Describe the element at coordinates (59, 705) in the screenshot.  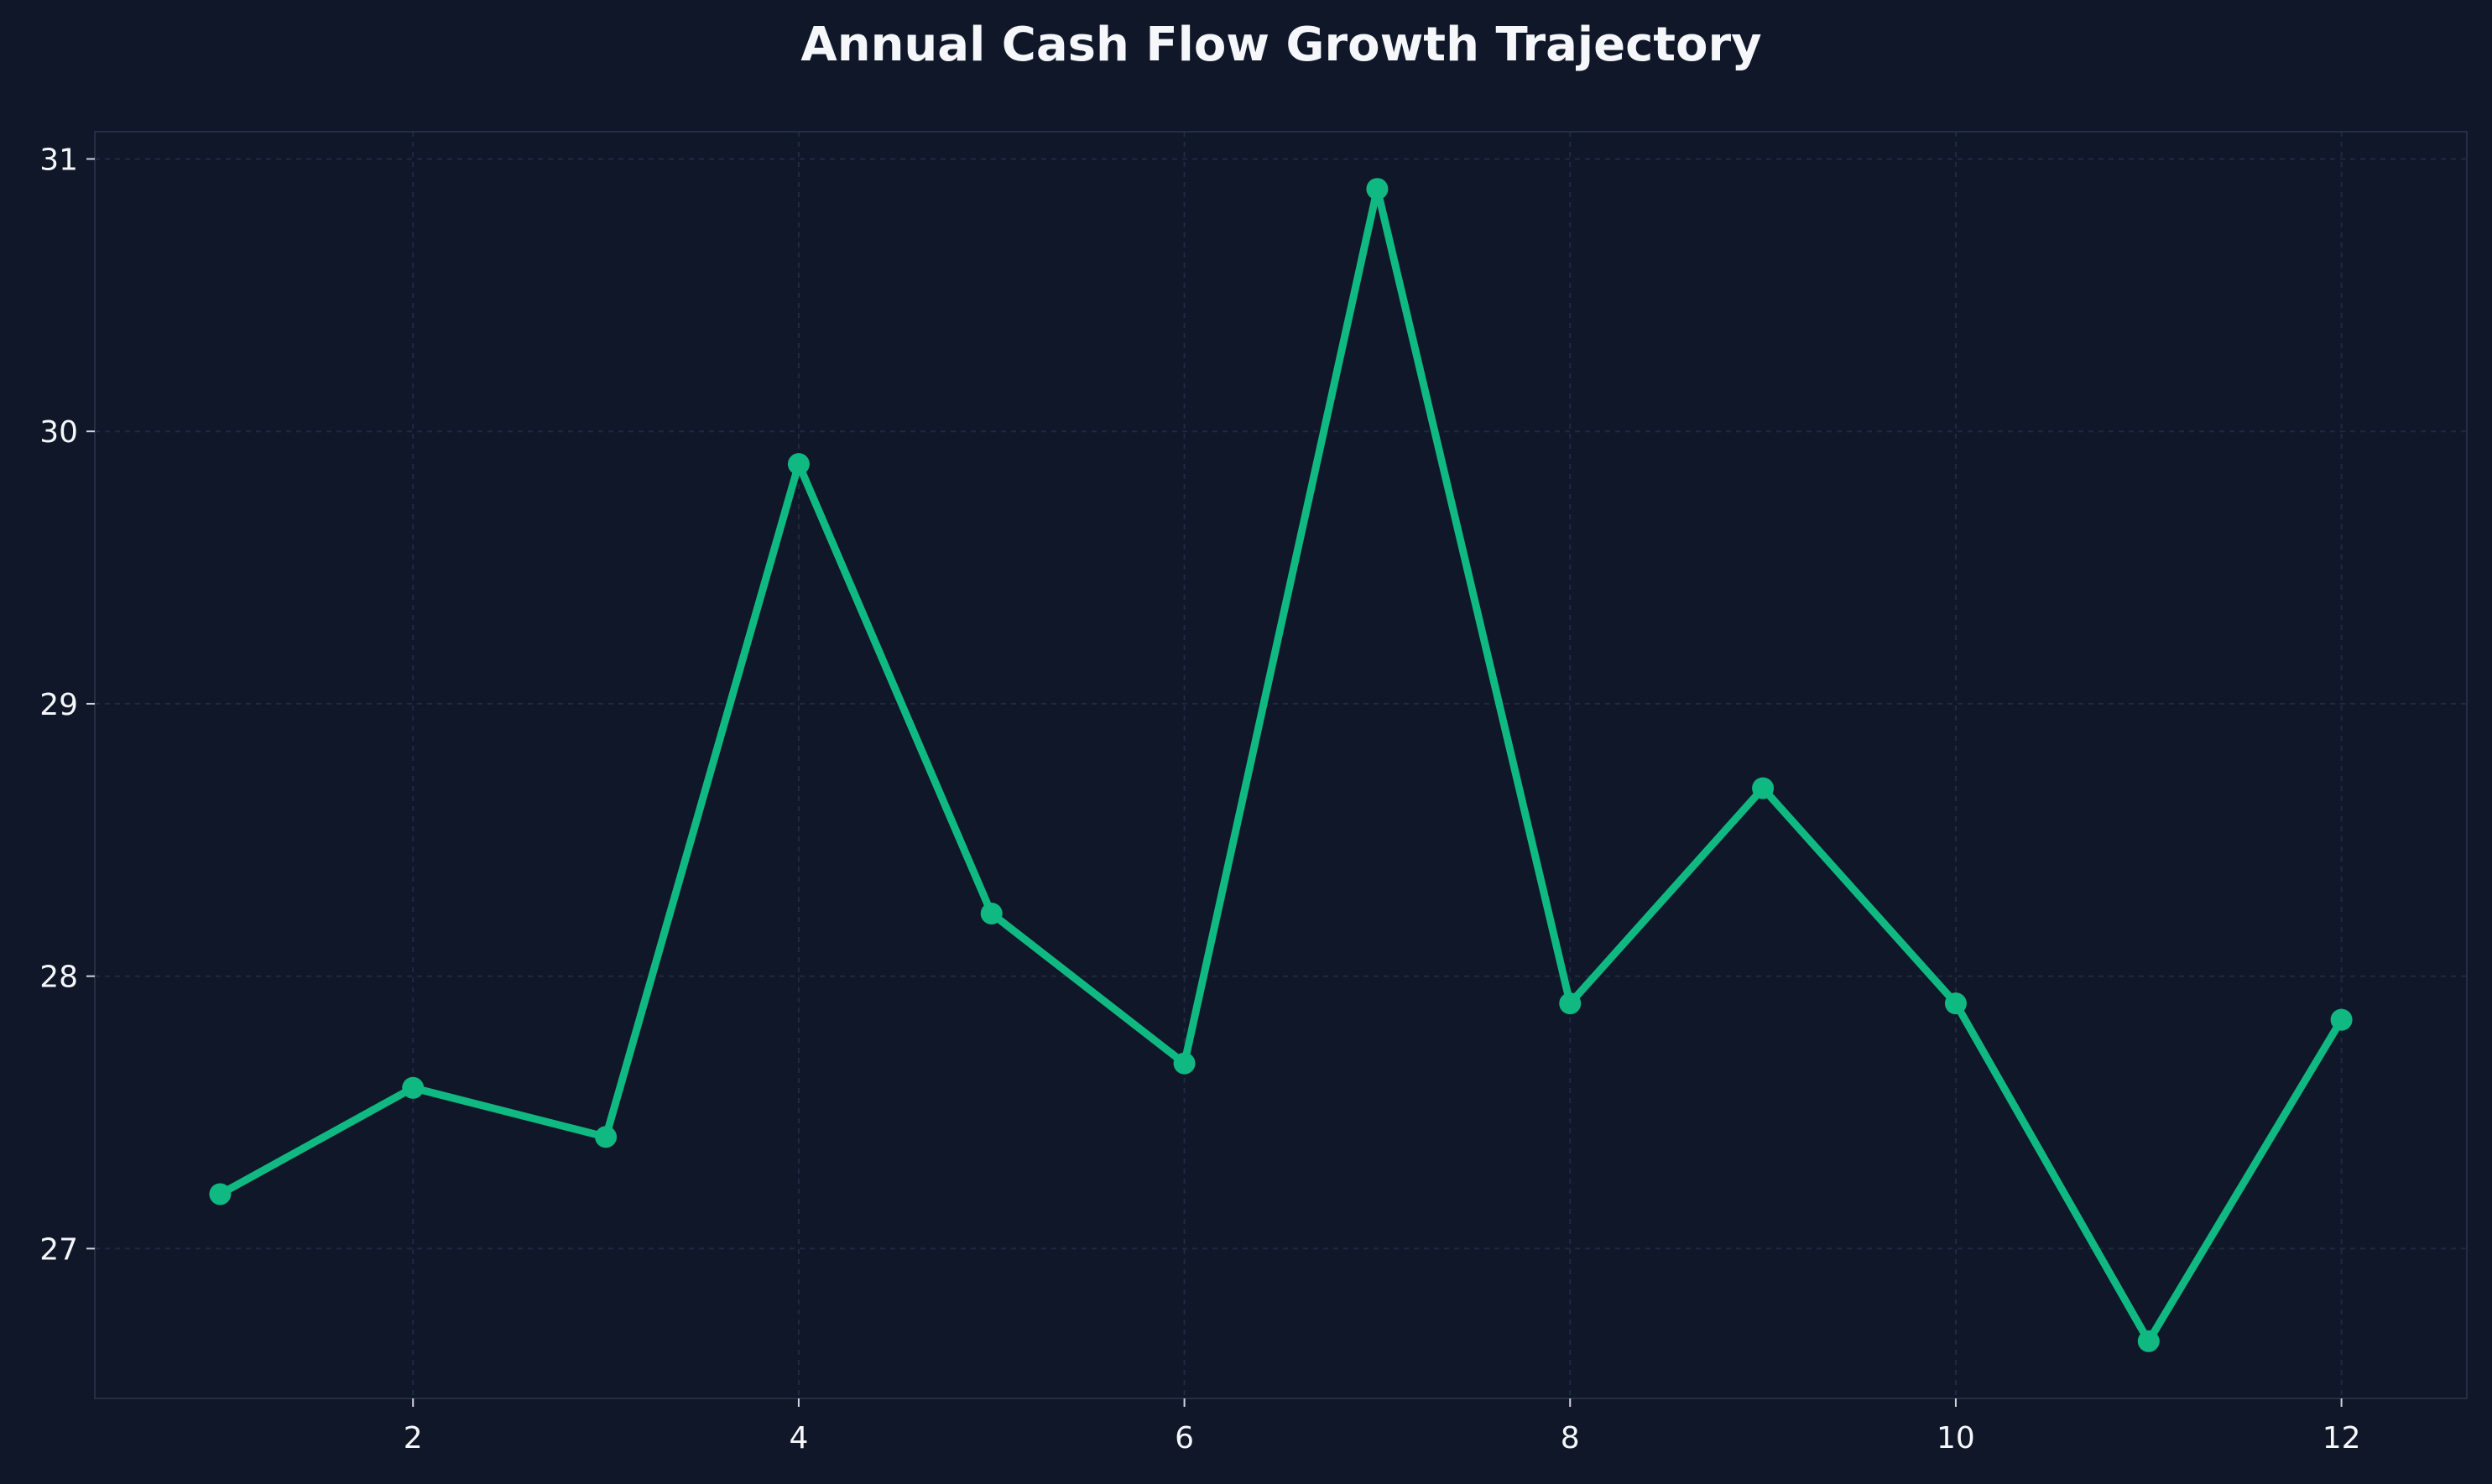
I see `y-tick-label: 29` at that location.